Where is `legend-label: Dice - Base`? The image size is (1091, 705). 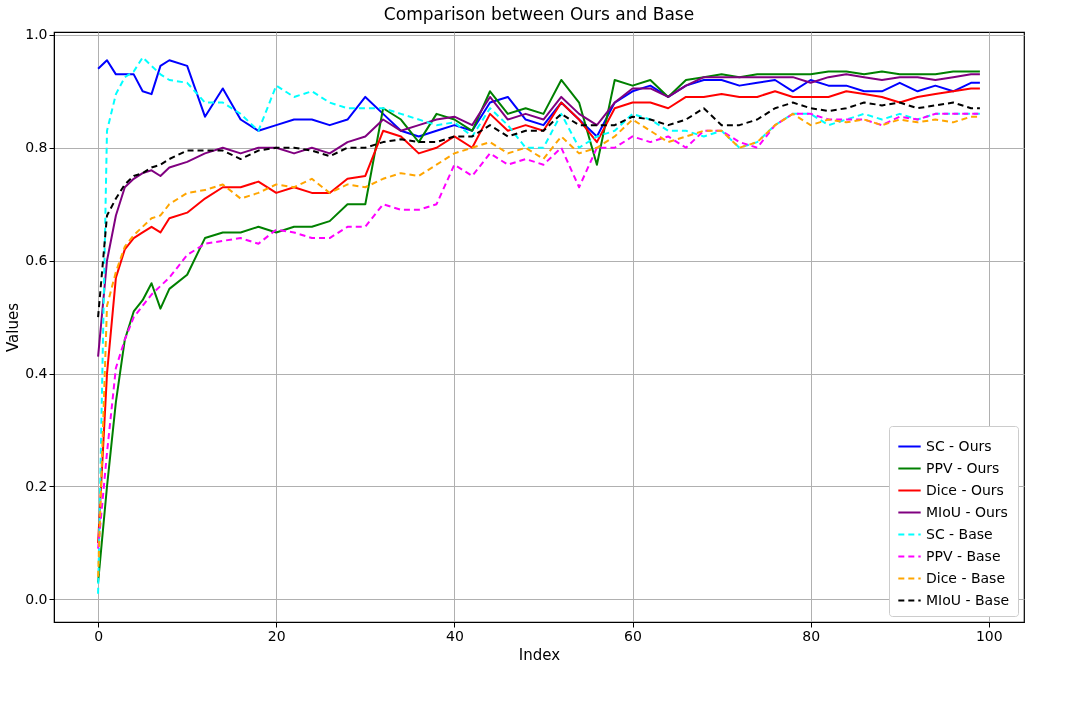
legend-label: Dice - Base is located at coordinates (966, 577).